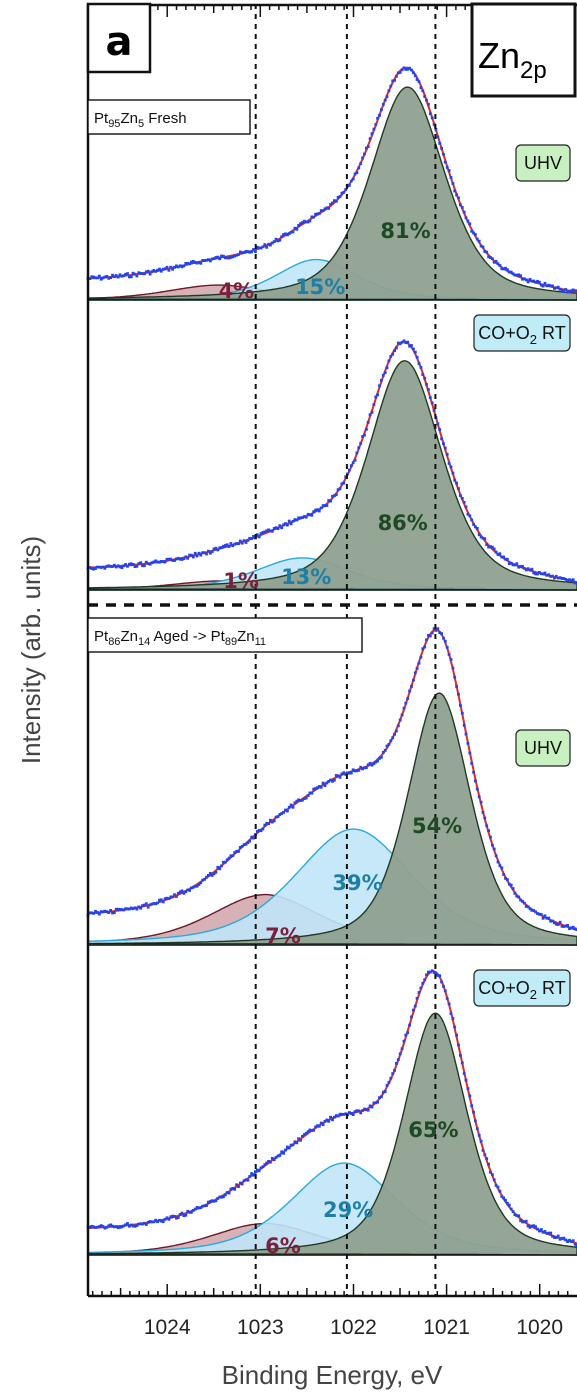  Describe the element at coordinates (543, 163) in the screenshot. I see `condition-label: UHV` at that location.